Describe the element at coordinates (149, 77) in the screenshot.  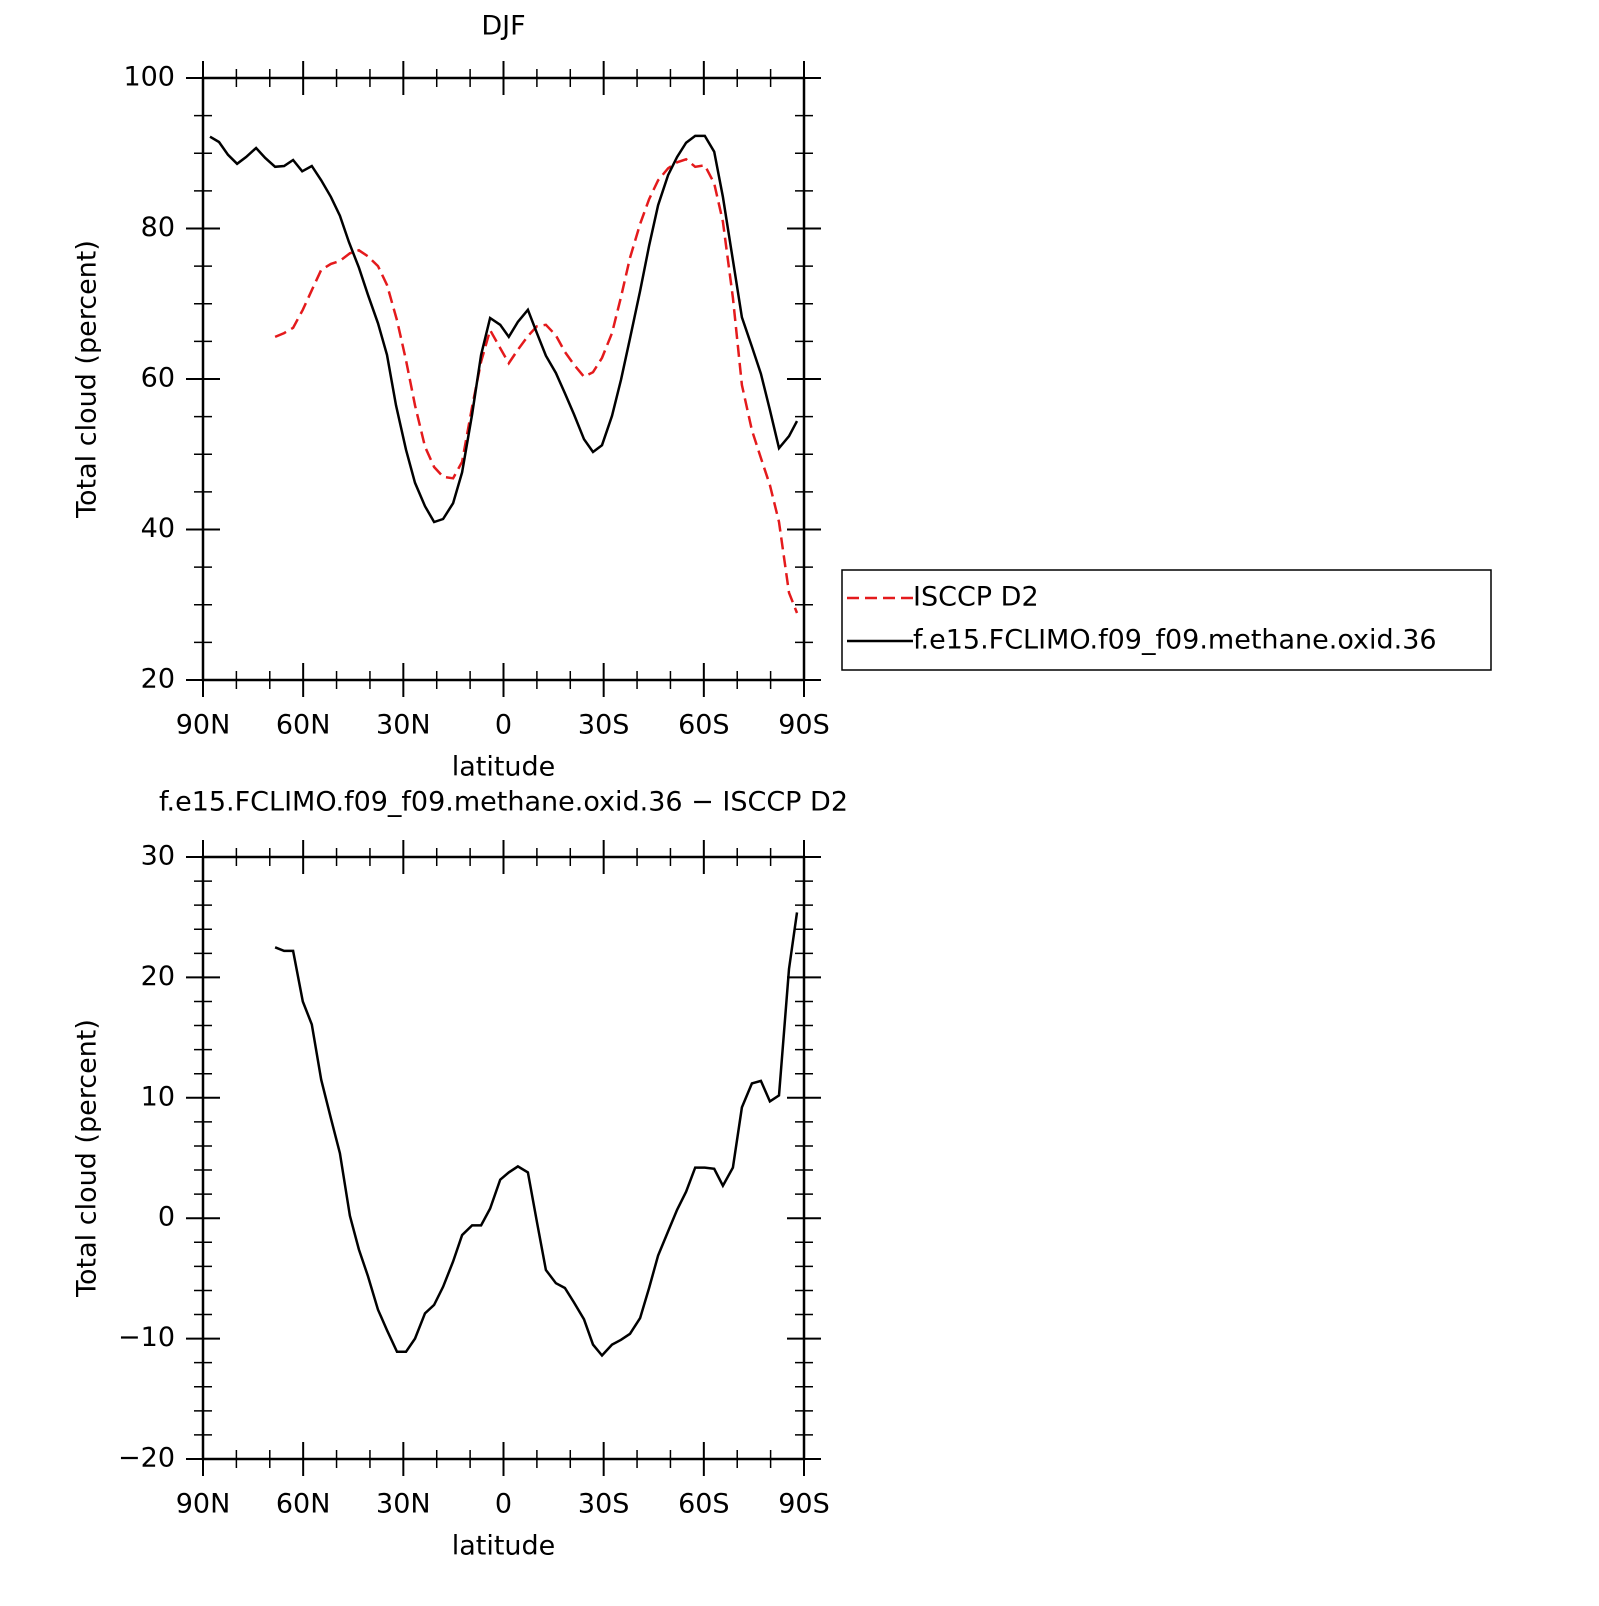
I see `y-tick-label: 100` at that location.